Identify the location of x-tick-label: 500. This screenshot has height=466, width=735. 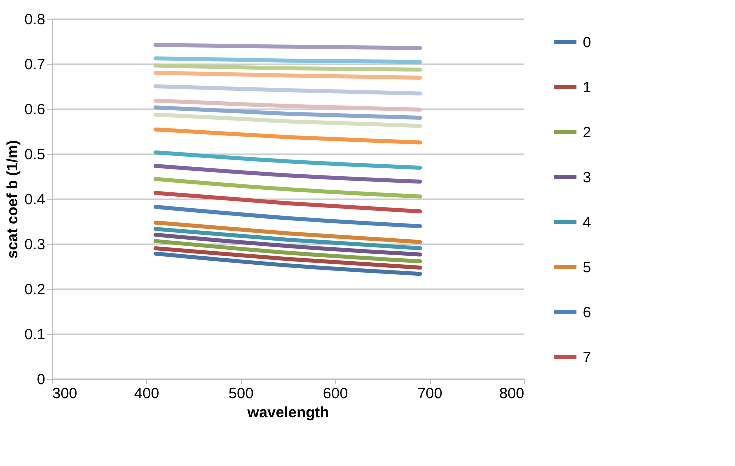
(241, 394).